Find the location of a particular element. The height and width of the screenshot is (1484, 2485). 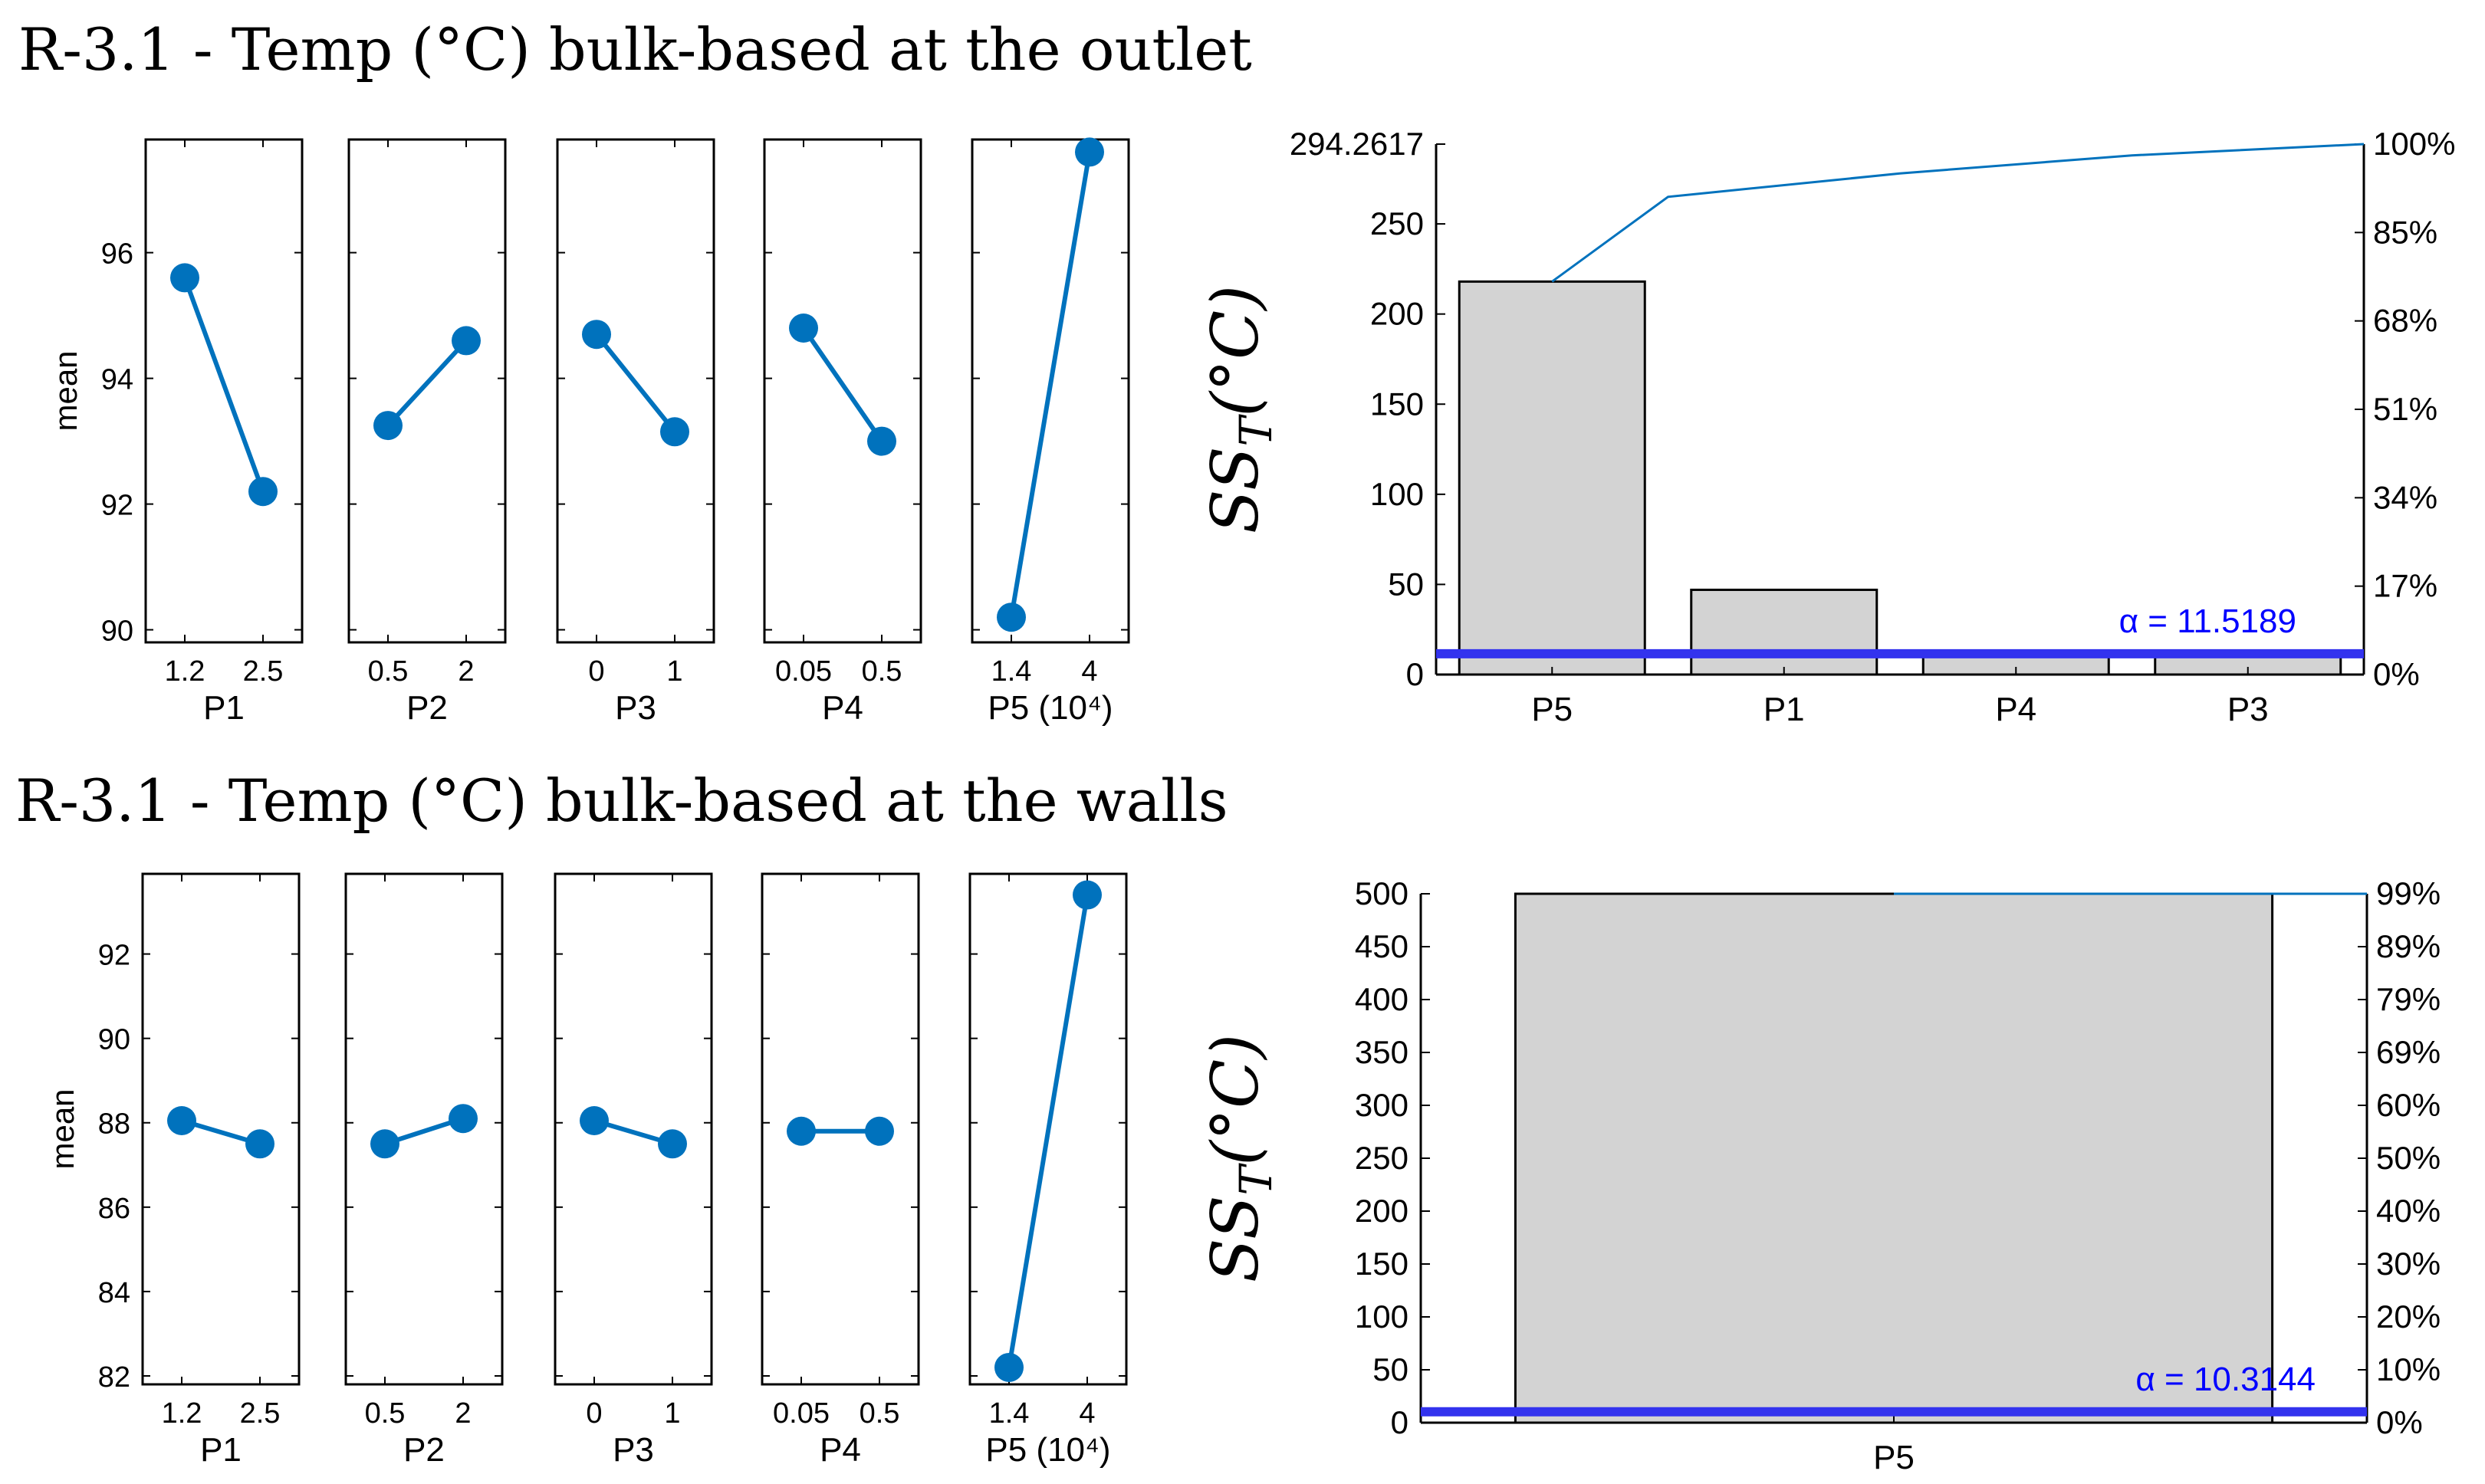

walls-effects-panel-1-frame is located at coordinates (221, 1129).